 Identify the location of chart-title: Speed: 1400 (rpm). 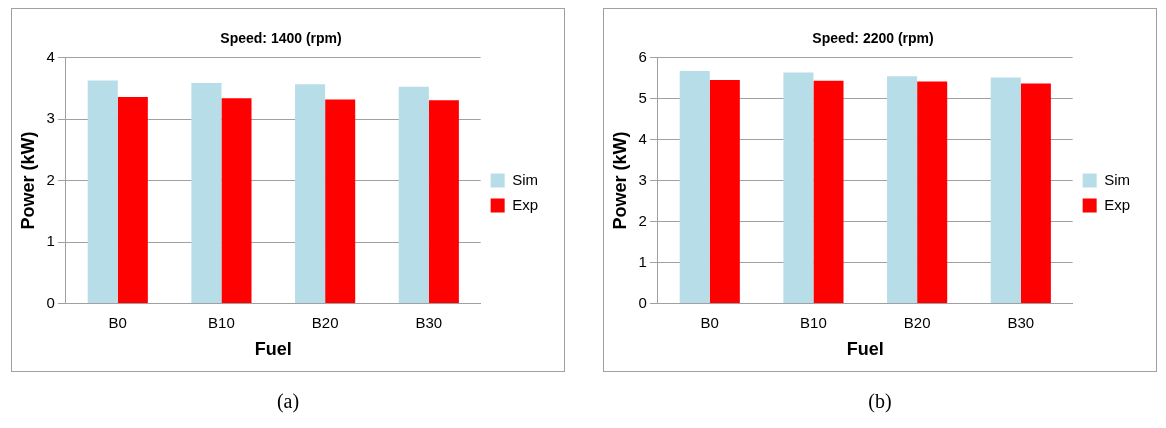
(281, 38).